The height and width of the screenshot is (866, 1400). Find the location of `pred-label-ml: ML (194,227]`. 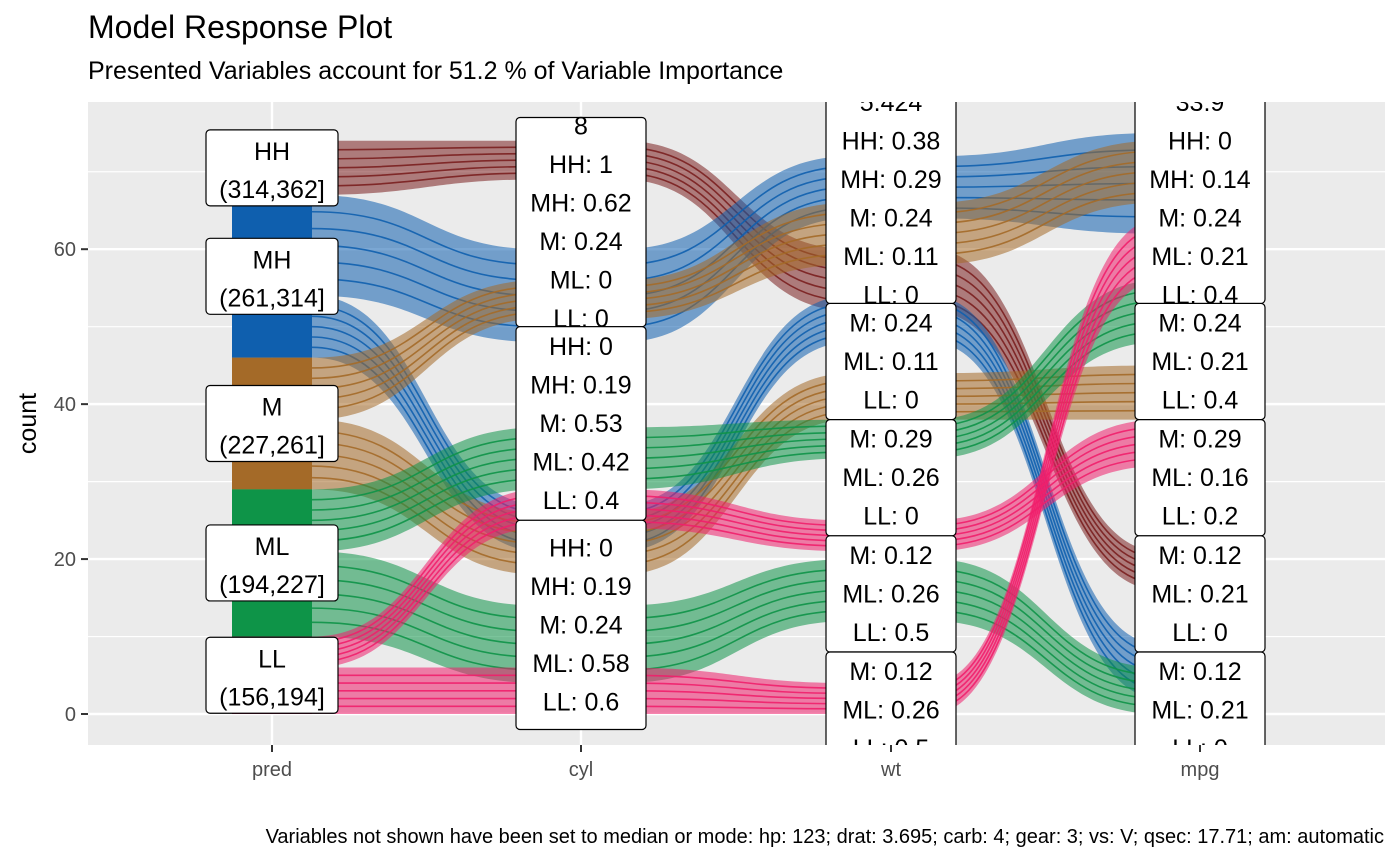

pred-label-ml: ML (194,227] is located at coordinates (272, 563).